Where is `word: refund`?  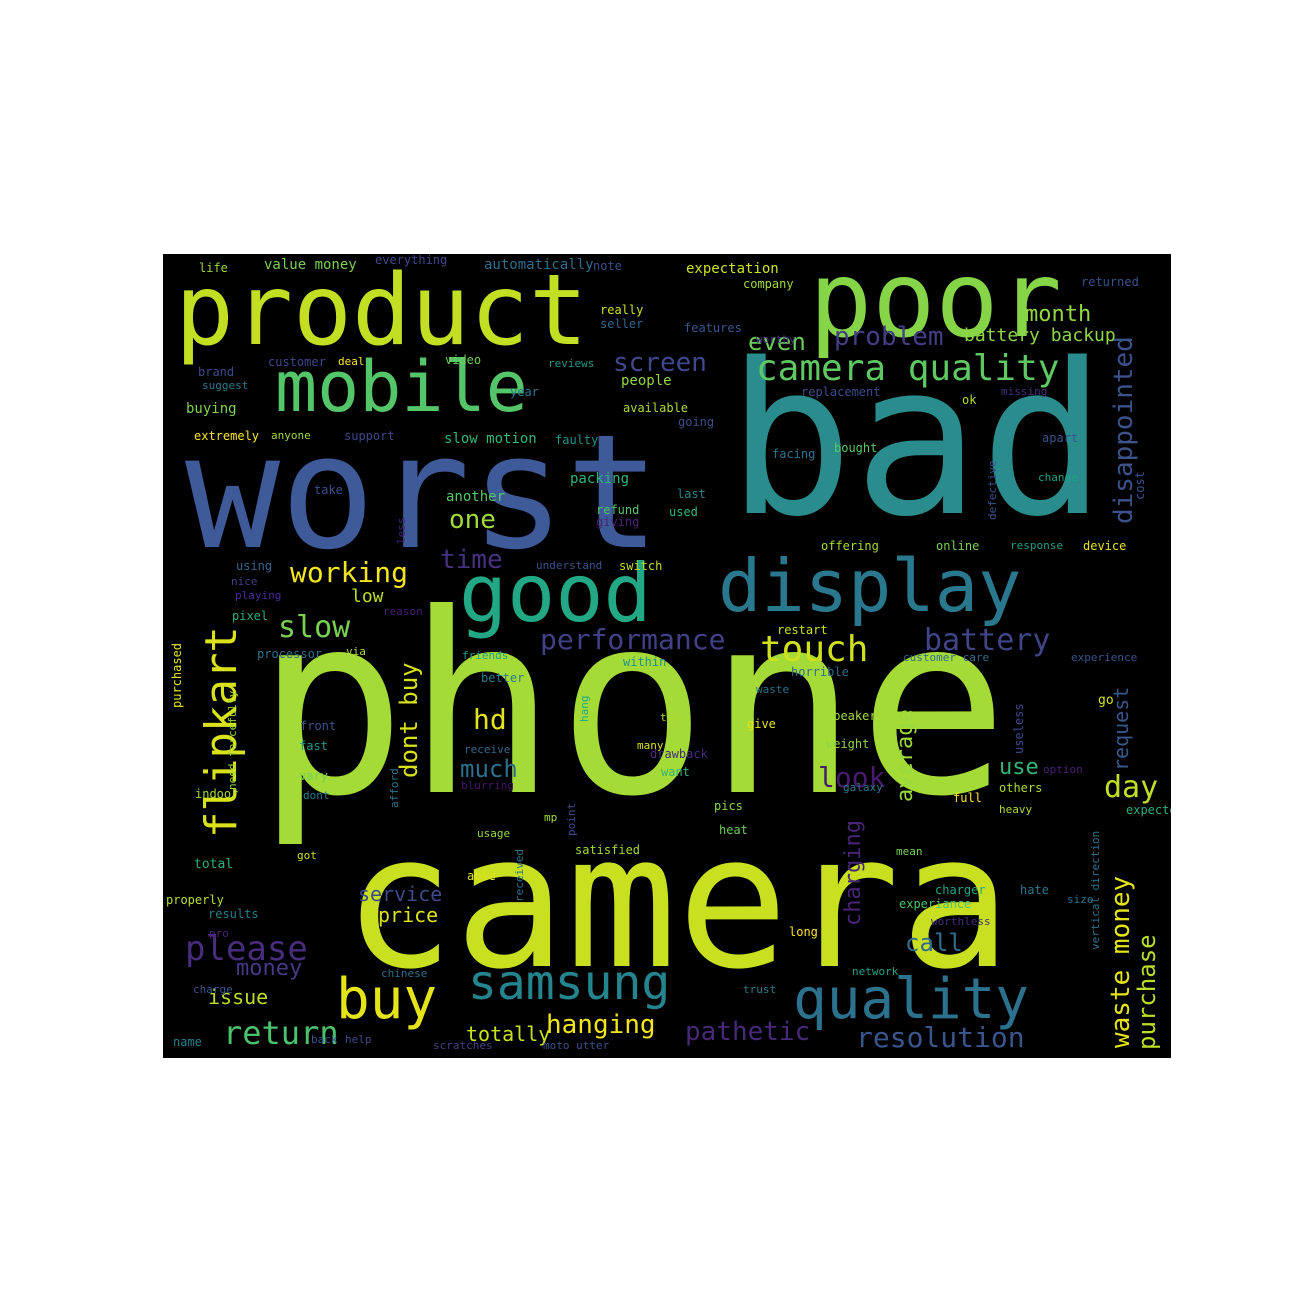 word: refund is located at coordinates (618, 510).